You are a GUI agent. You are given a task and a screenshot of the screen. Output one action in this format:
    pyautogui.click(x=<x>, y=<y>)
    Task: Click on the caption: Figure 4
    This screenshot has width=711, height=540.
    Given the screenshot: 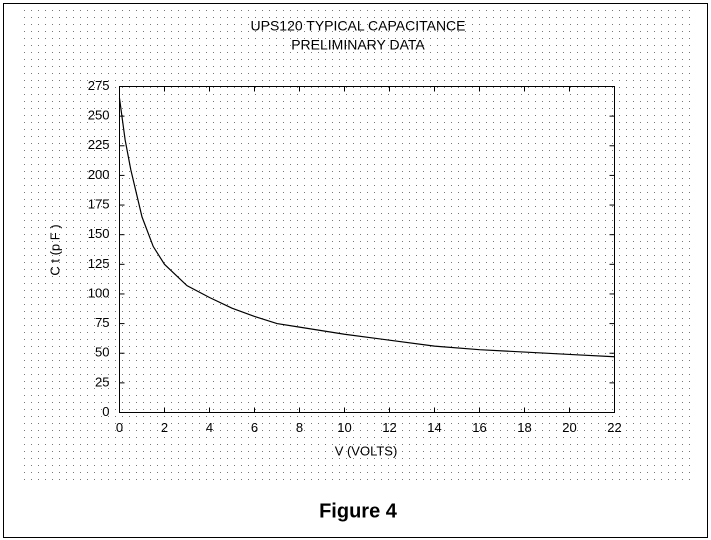 What is the action you would take?
    pyautogui.click(x=358, y=511)
    